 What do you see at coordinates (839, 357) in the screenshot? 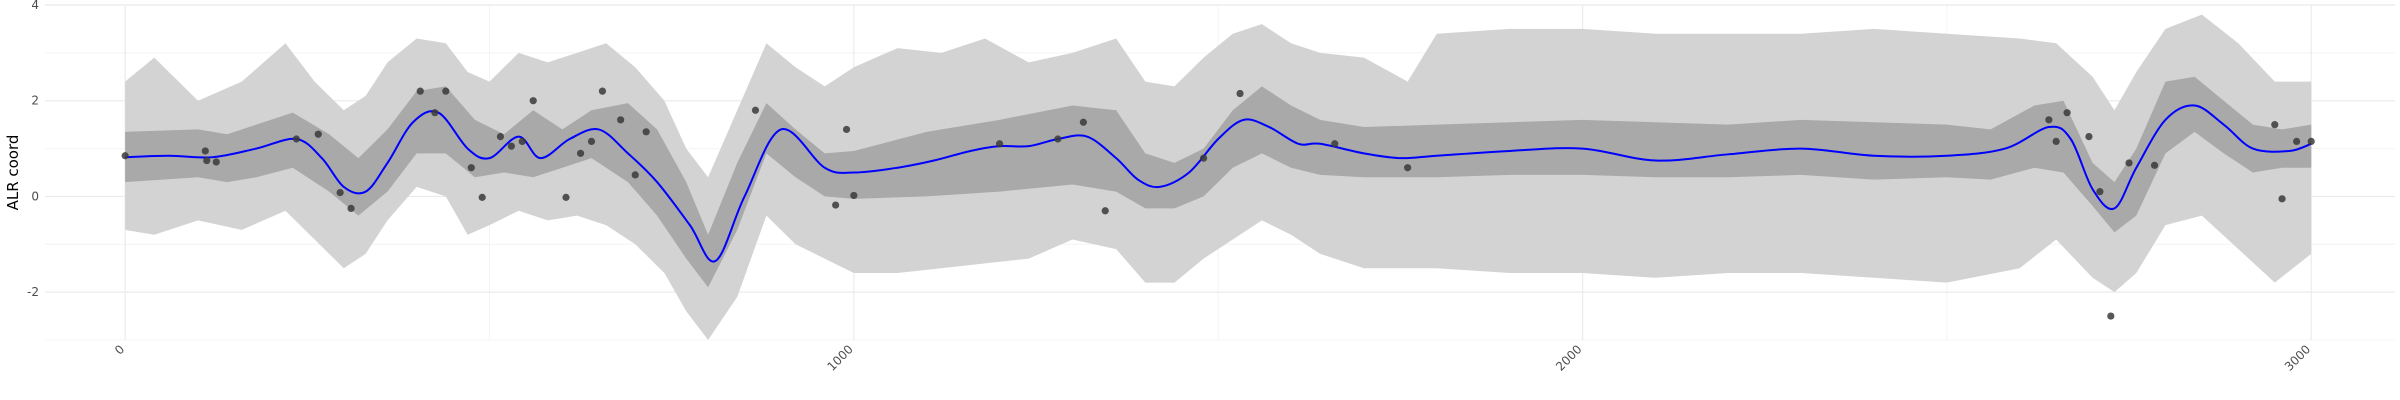
I see `x-tick-label: 1000` at bounding box center [839, 357].